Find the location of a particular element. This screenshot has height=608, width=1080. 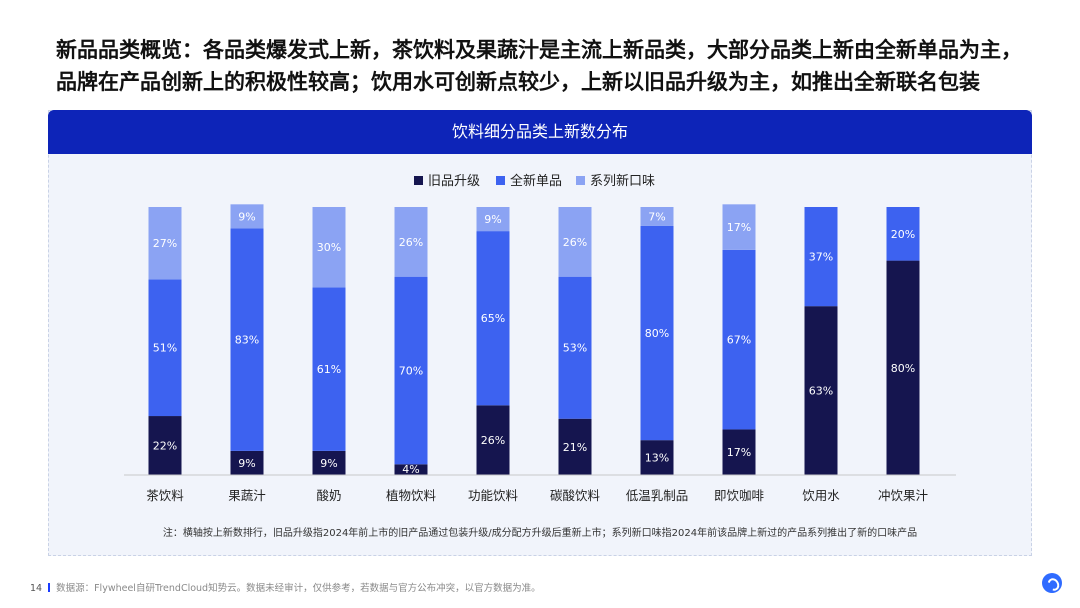

brand-logo-icon is located at coordinates (1052, 583).